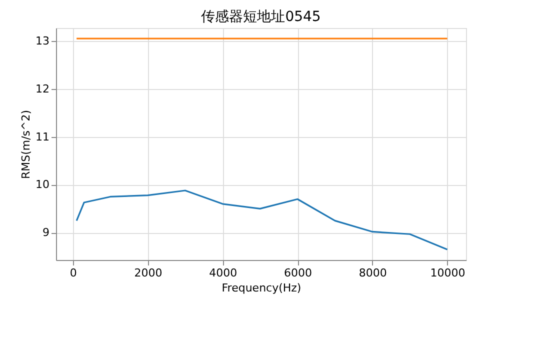  I want to click on chart-title: 传感器短地址0545, so click(261, 17).